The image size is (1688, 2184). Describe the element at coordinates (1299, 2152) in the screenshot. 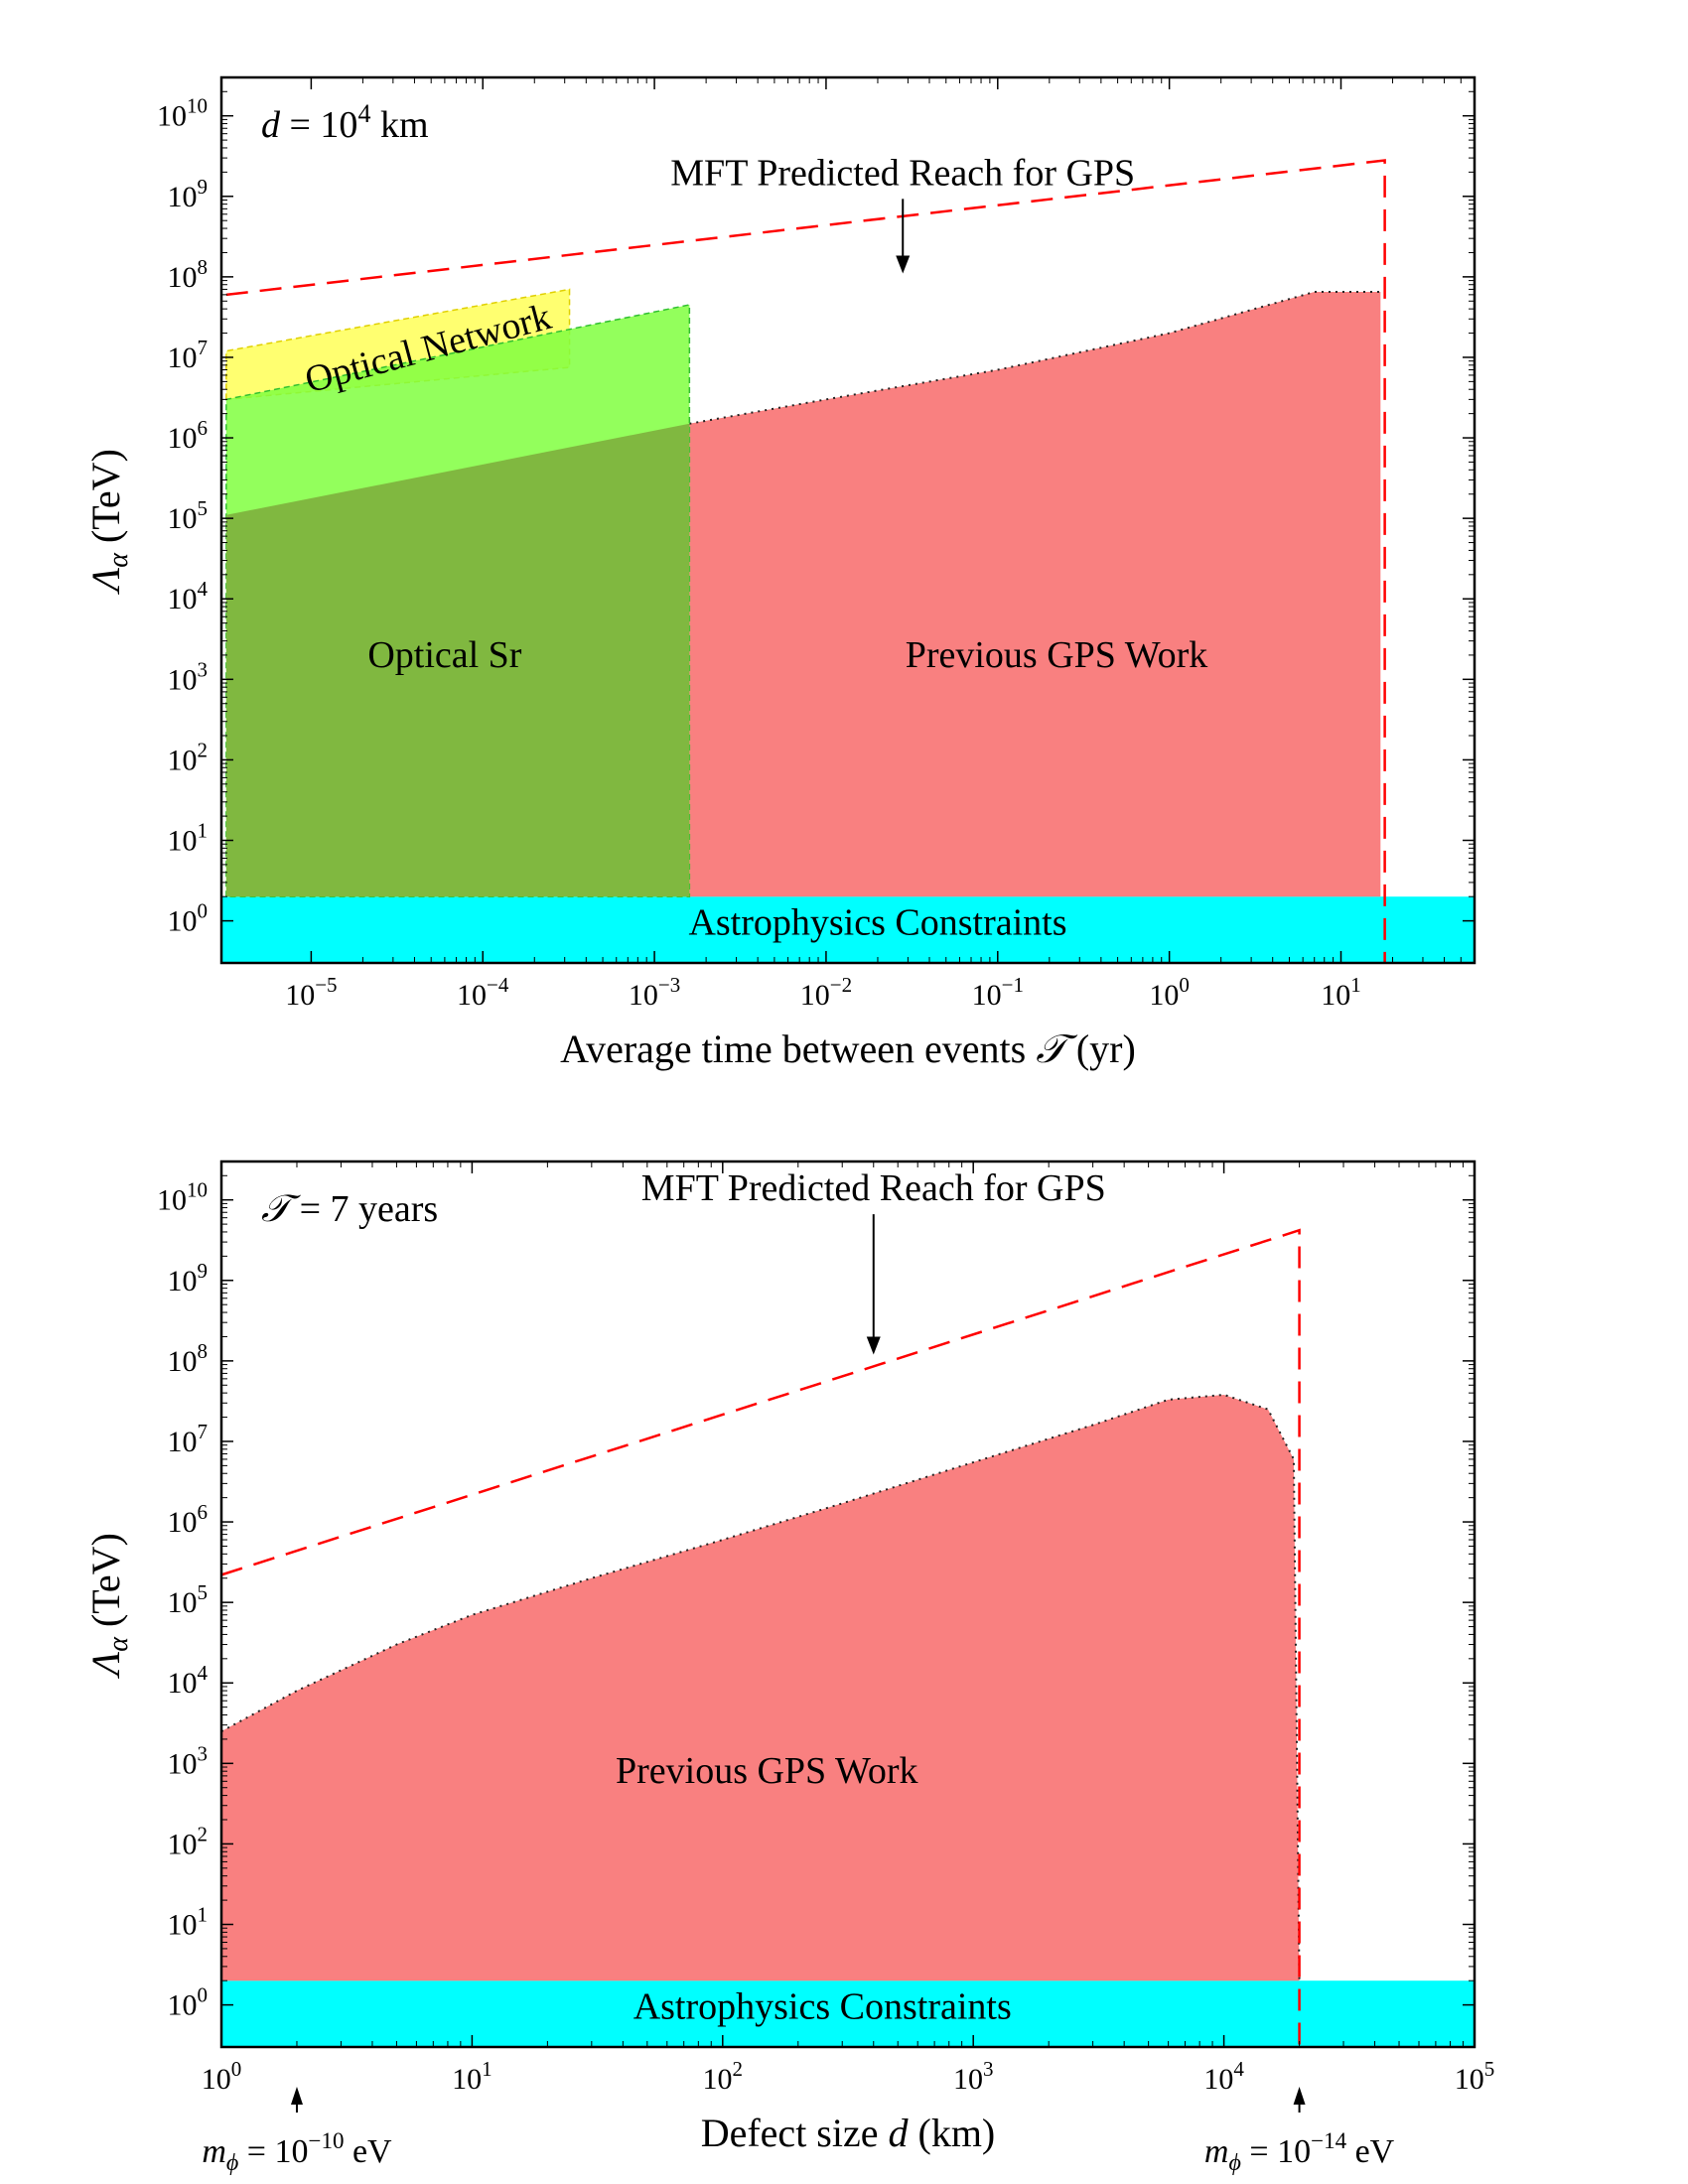

I see `mass-marker-label: mϕ = 10−14 eV` at that location.